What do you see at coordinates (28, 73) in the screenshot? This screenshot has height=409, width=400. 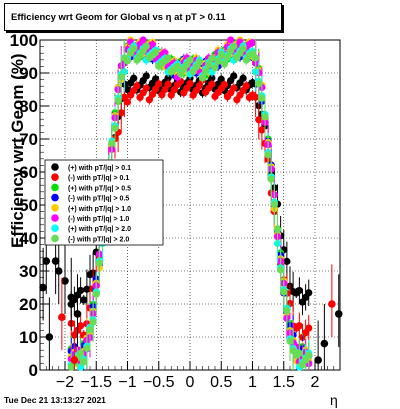 I see `y-tick-label: 90` at bounding box center [28, 73].